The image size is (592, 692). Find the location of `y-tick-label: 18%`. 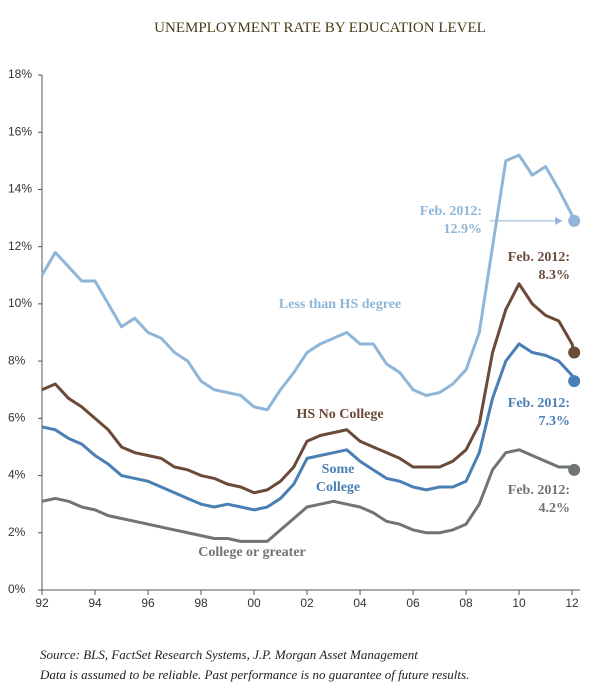

y-tick-label: 18% is located at coordinates (20, 74).